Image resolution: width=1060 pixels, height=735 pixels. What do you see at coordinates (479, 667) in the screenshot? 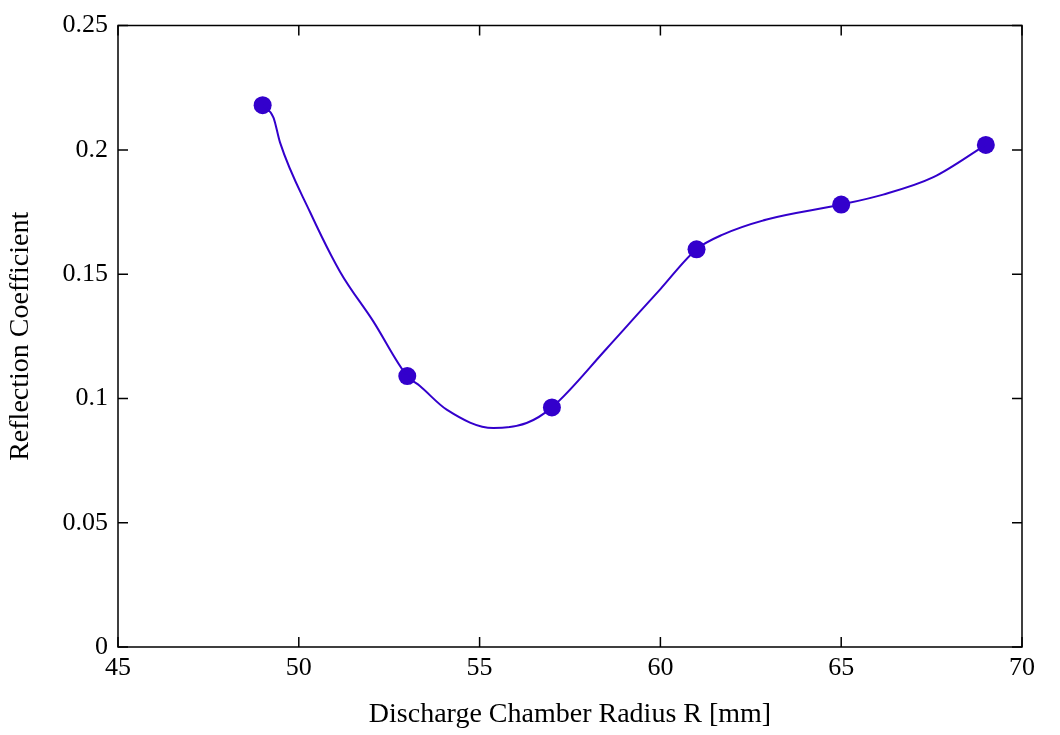
I see `x-tick-label: 55` at bounding box center [479, 667].